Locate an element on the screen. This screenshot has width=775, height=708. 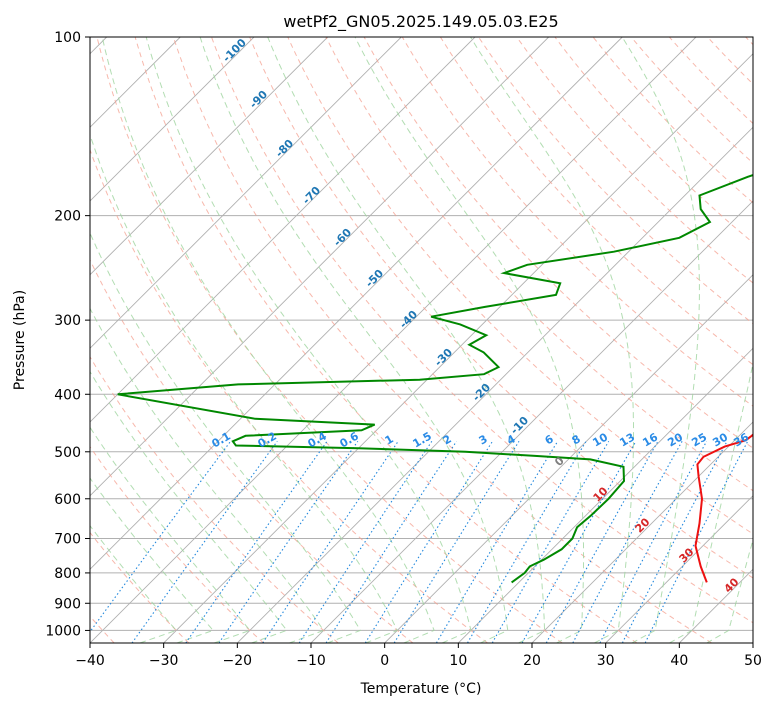
y-tick-label: 200 is located at coordinates (67, 217).